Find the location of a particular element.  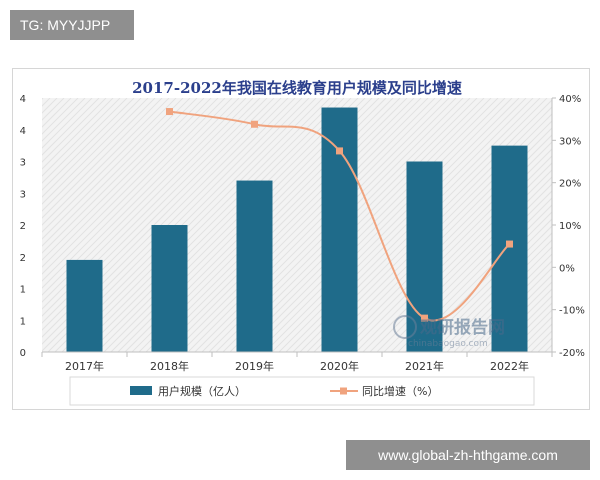

right-tick-label: 40% is located at coordinates (570, 99).